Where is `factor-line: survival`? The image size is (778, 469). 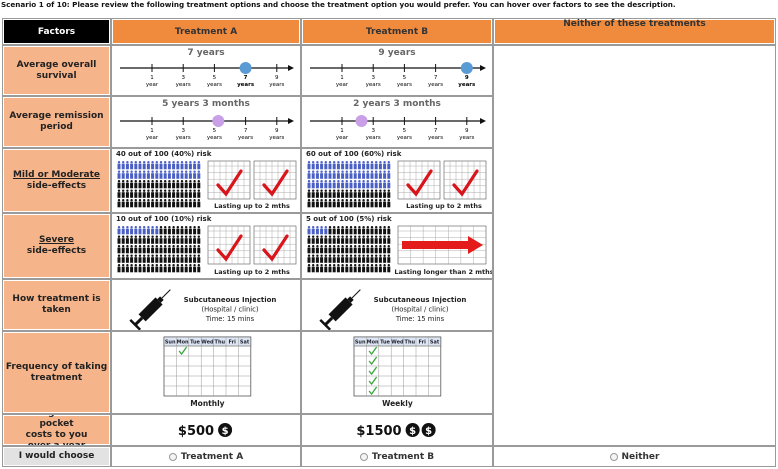
factor-line: survival is located at coordinates (56, 75).